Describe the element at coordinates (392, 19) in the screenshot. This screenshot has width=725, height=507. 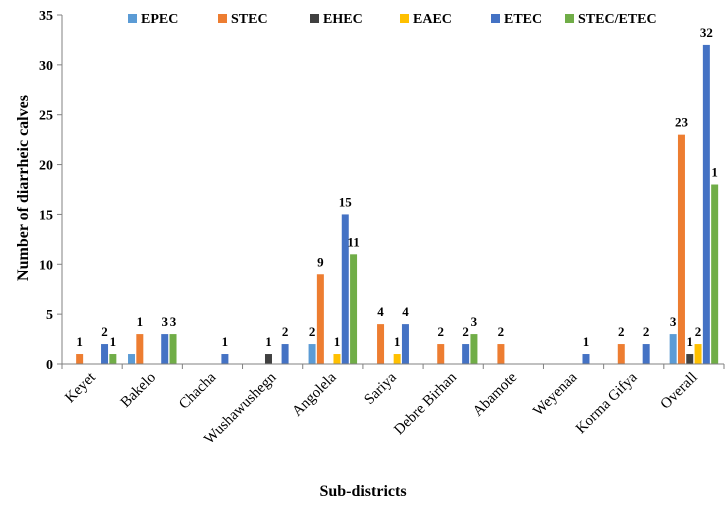
I see `legend: EPEC STEC EHEC EAEC ETEC STEC/ETEC` at that location.